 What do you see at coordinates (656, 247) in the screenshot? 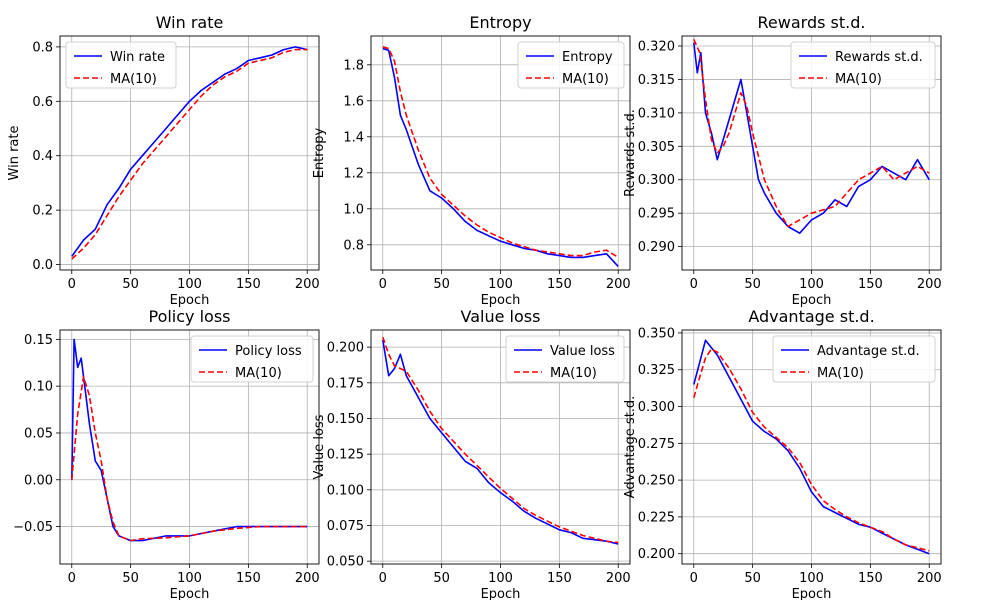
I see `y-tick-label: 0.290` at bounding box center [656, 247].